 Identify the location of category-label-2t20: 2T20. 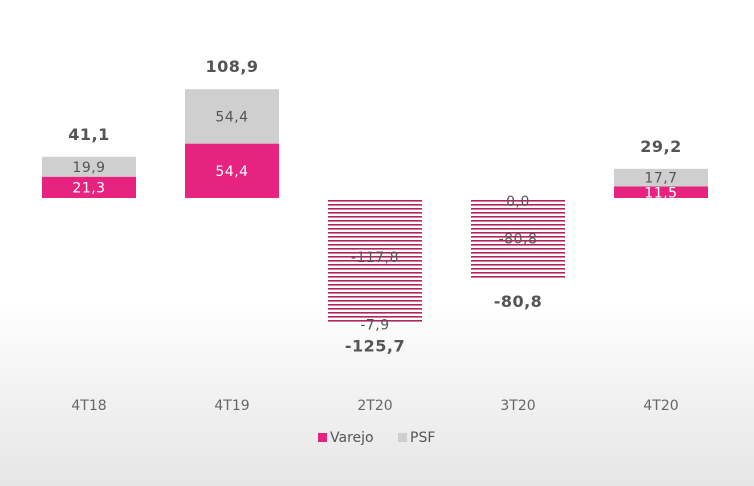
(374, 406).